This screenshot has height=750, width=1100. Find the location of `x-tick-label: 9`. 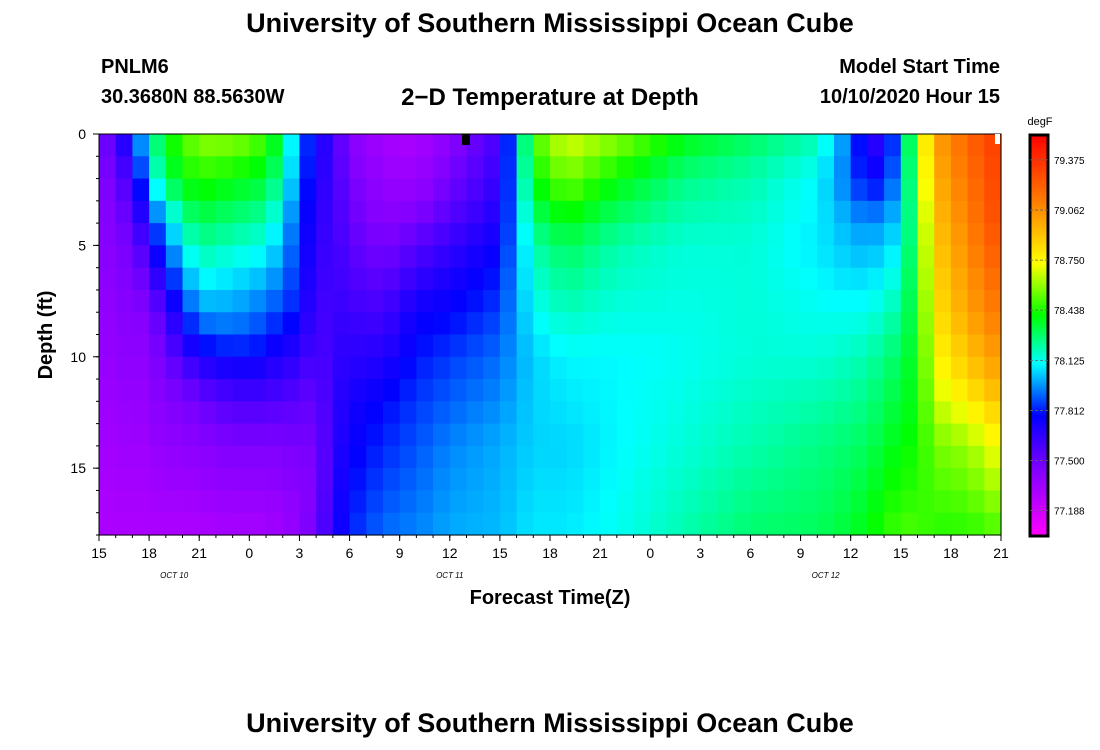

x-tick-label: 9 is located at coordinates (400, 553).